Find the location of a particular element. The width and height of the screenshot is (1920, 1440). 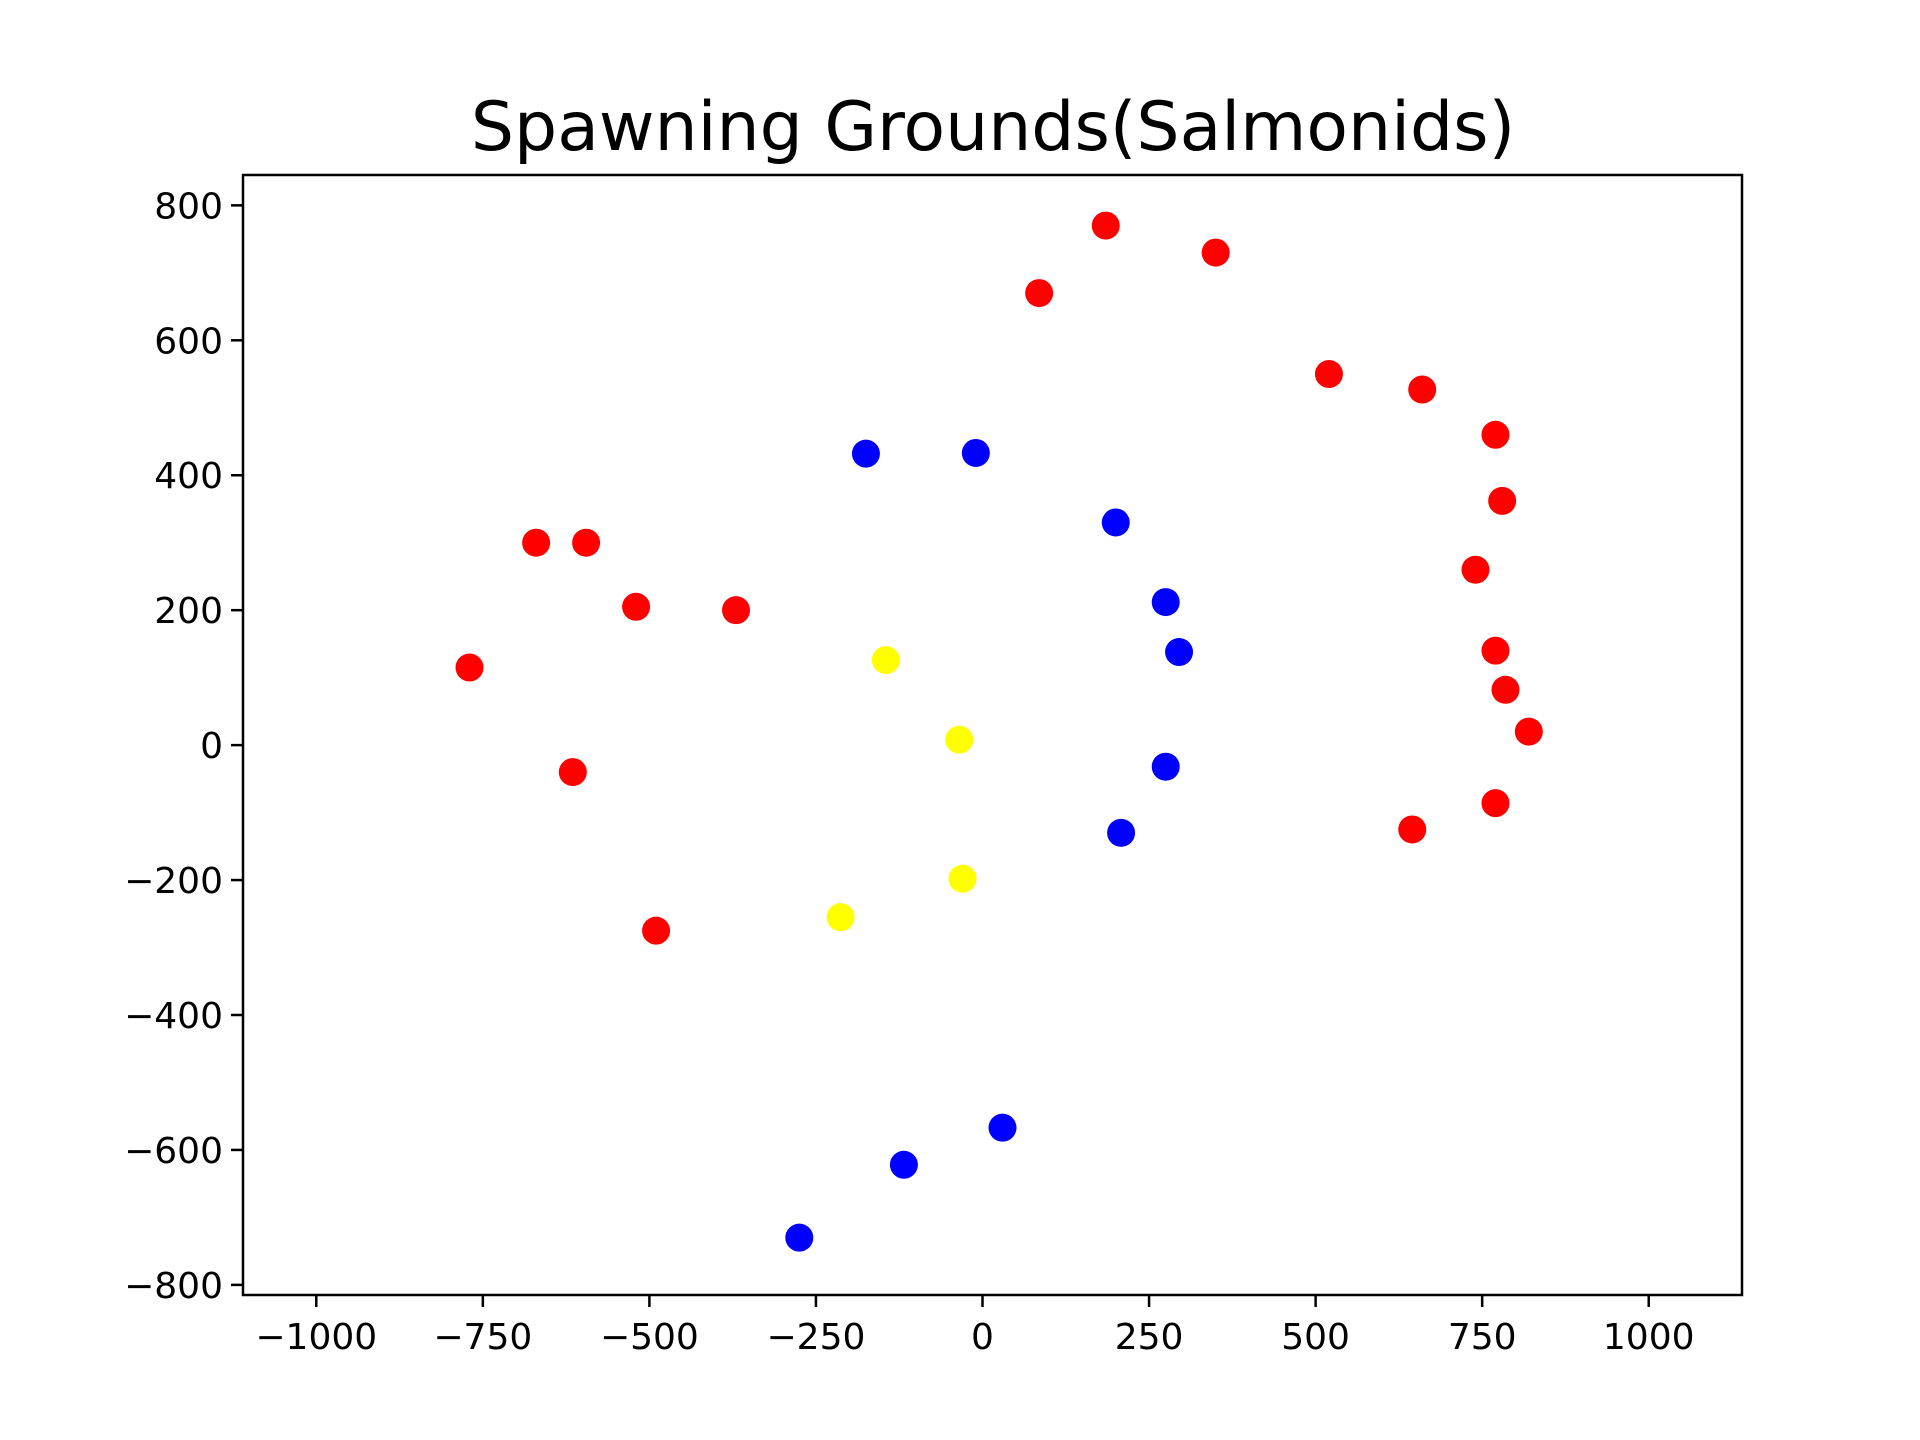

x-tick-label: −750 is located at coordinates (482, 1337).